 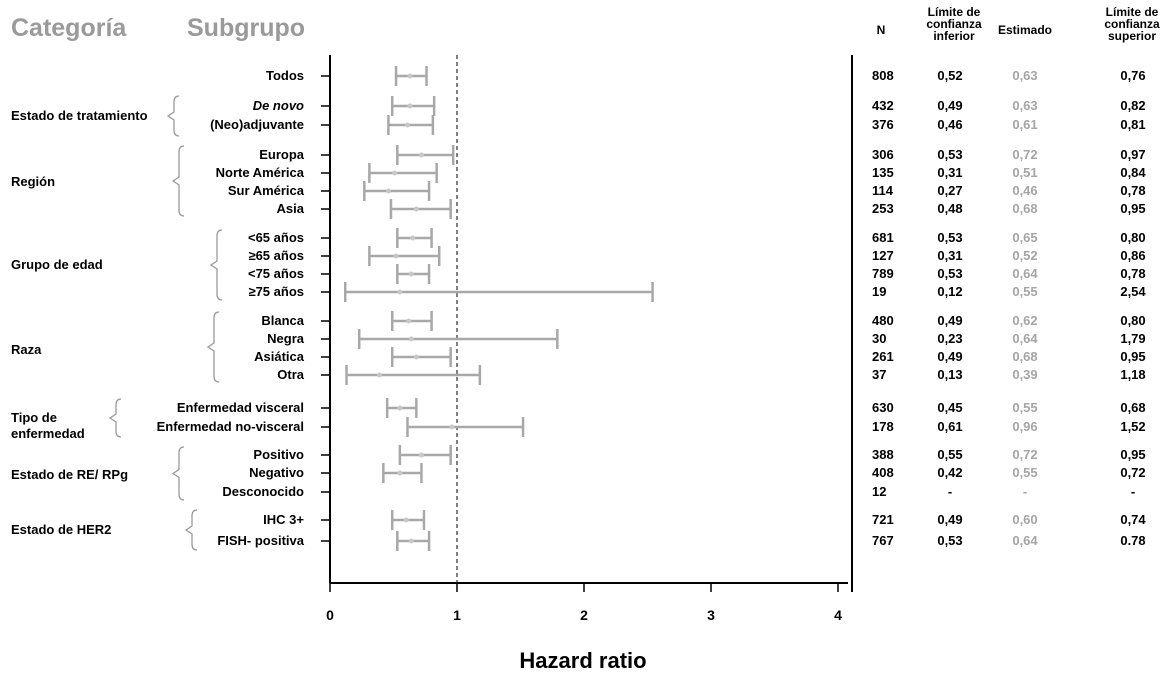 I want to click on n-value: 767, so click(x=883, y=540).